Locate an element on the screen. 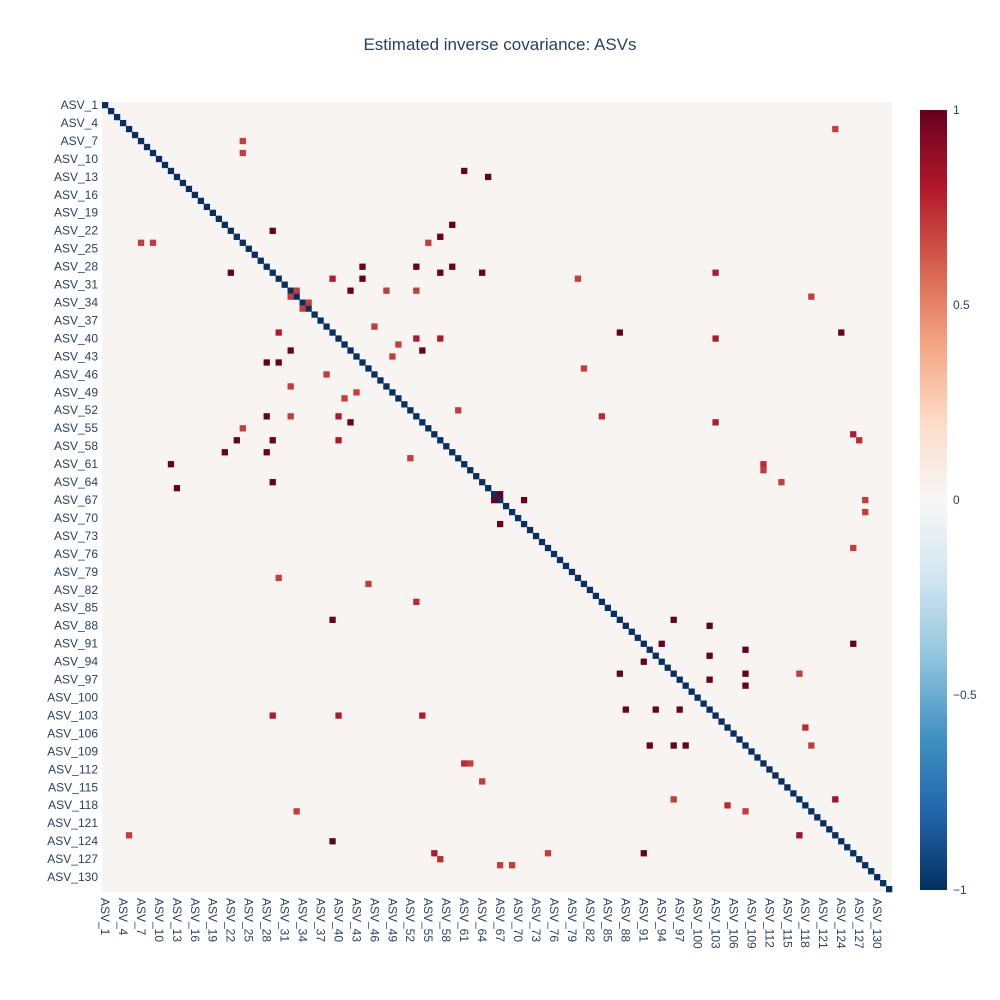  y-tick-label: ASV_4 is located at coordinates (80, 123).